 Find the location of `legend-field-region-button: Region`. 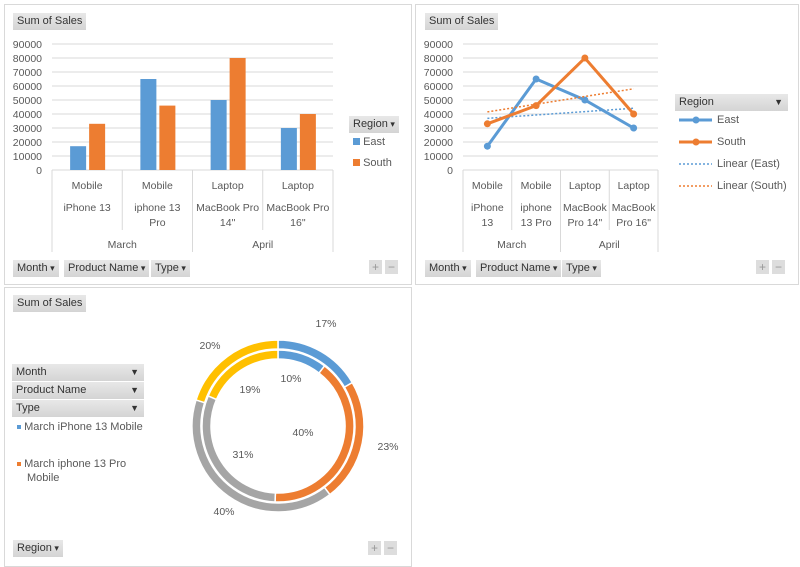

legend-field-region-button: Region is located at coordinates (374, 124).